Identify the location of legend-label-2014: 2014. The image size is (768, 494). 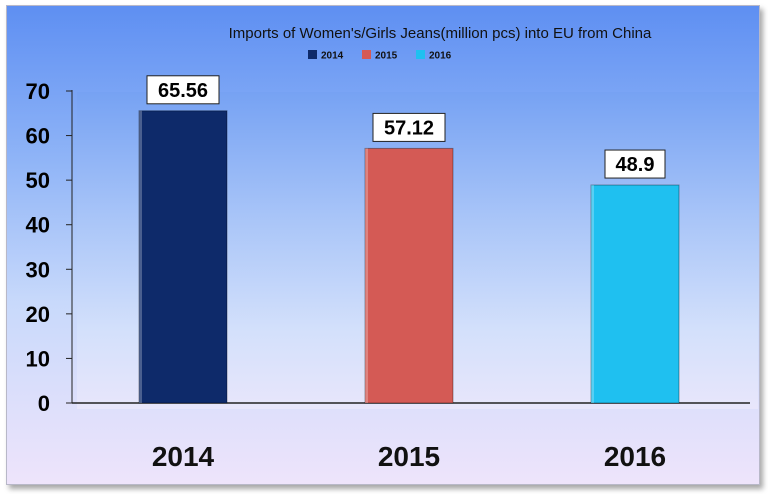
(332, 56).